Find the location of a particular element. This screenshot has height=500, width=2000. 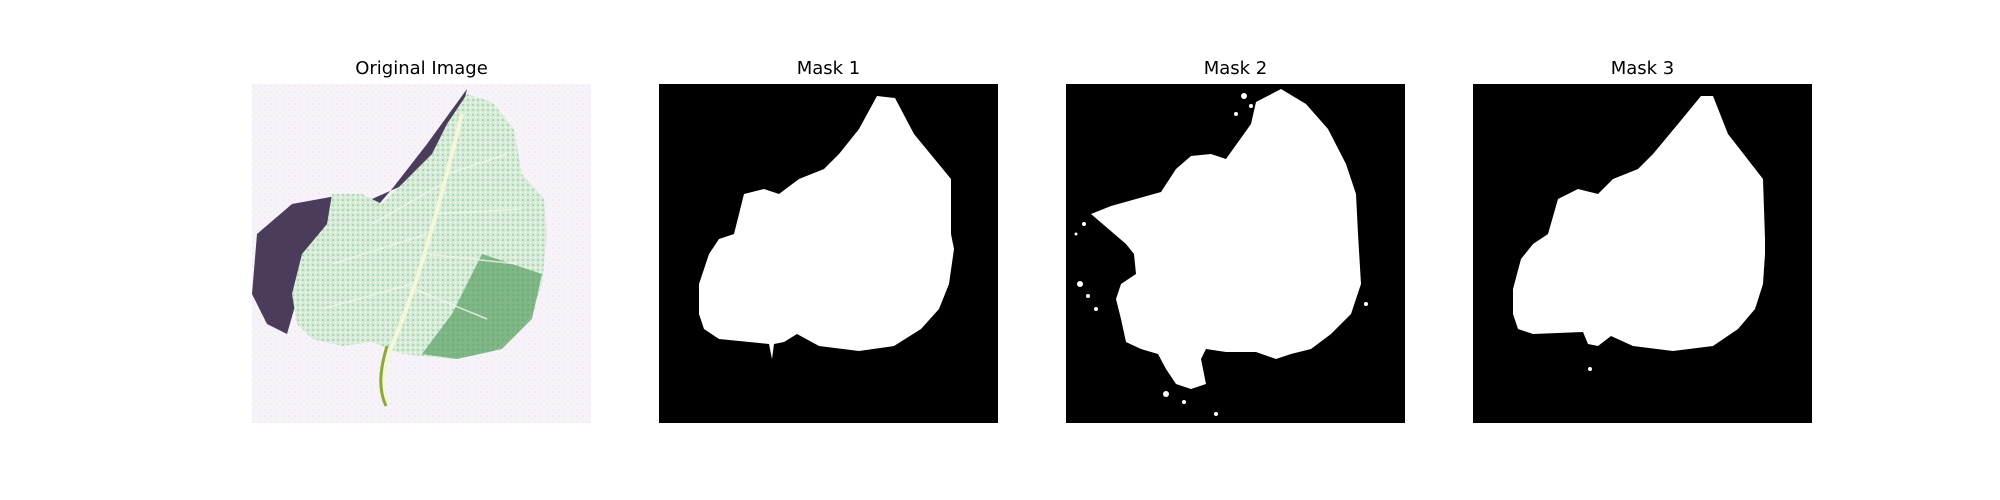

leaf-dark-region is located at coordinates (482, 306).